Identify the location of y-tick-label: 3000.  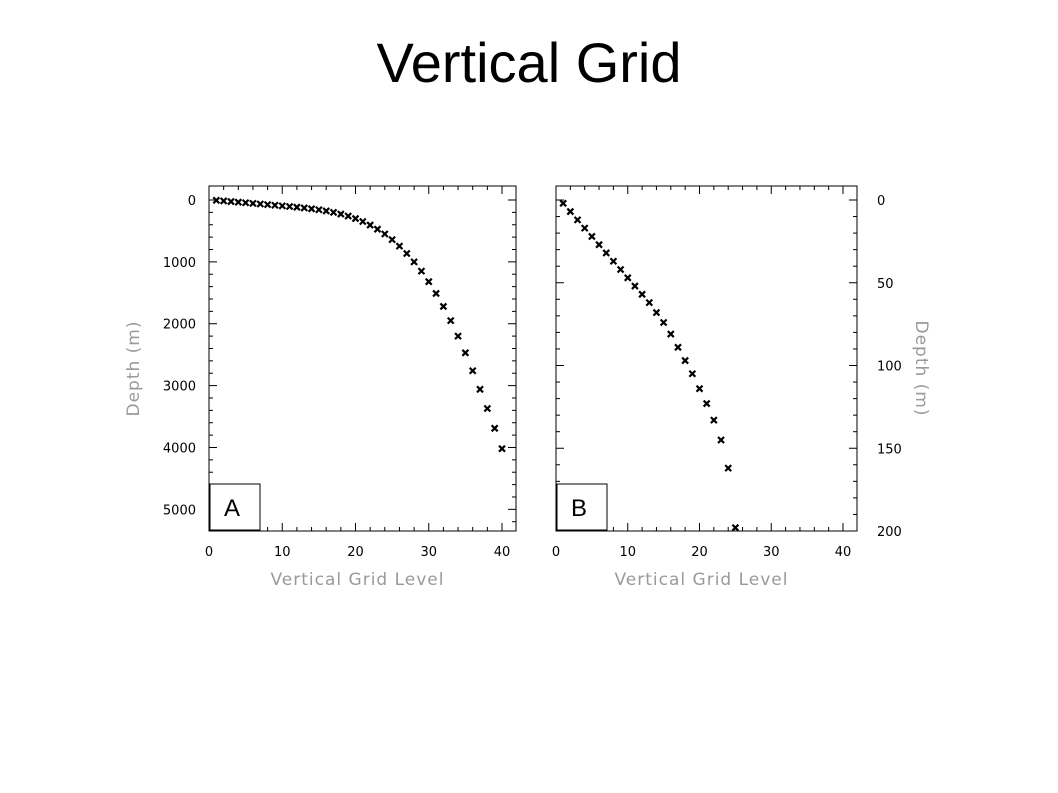
(179, 387).